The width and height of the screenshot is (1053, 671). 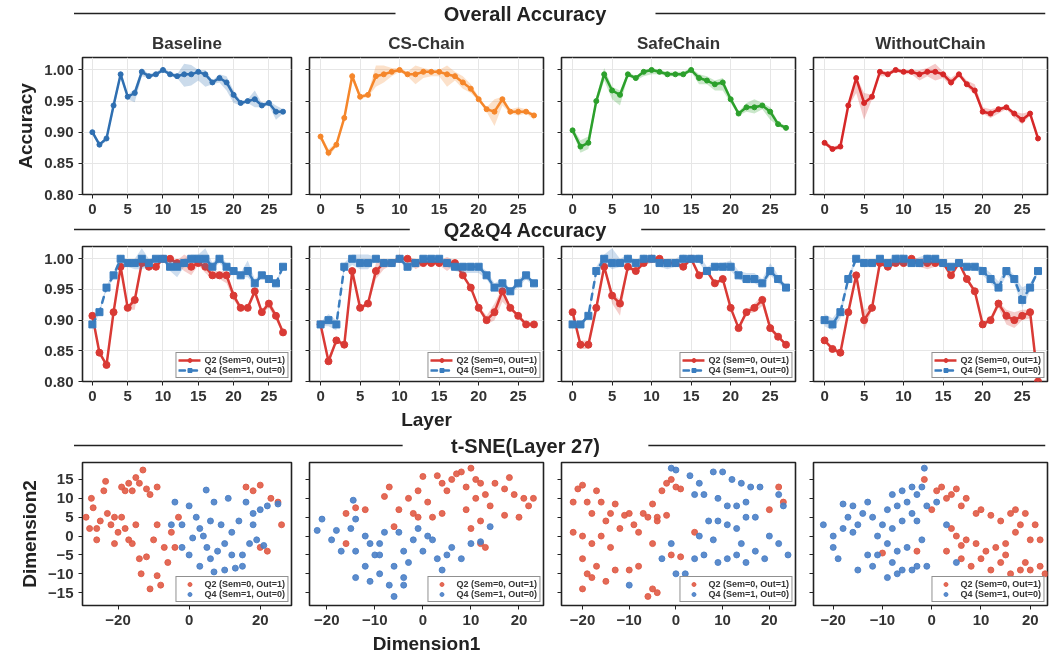 I want to click on y-tick-label: −15, so click(x=61, y=592).